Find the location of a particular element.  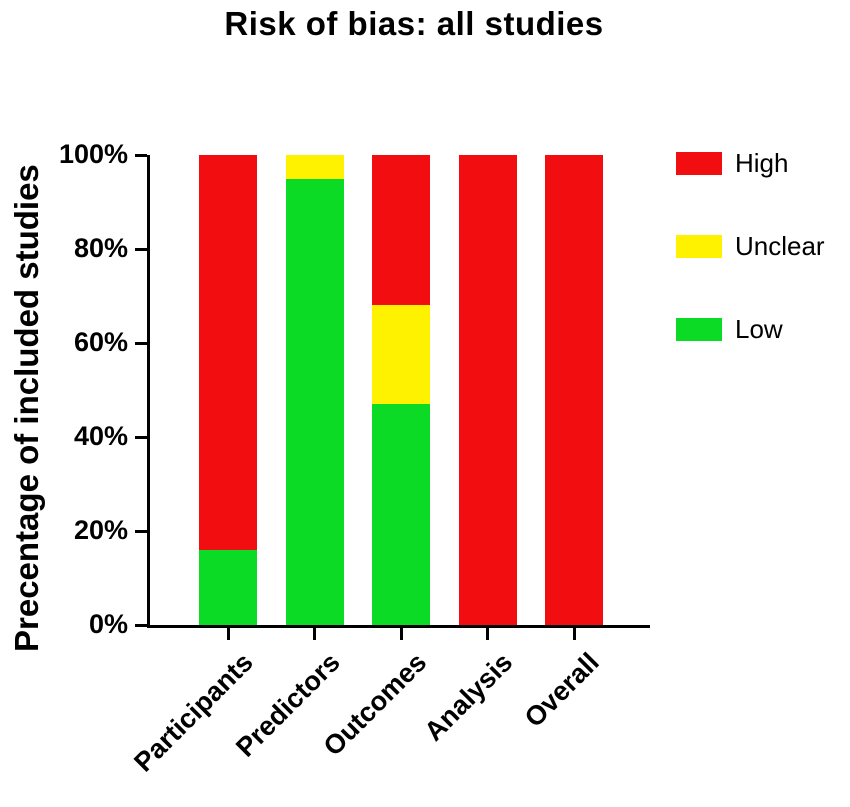

x-category-label: Participants is located at coordinates (194, 712).